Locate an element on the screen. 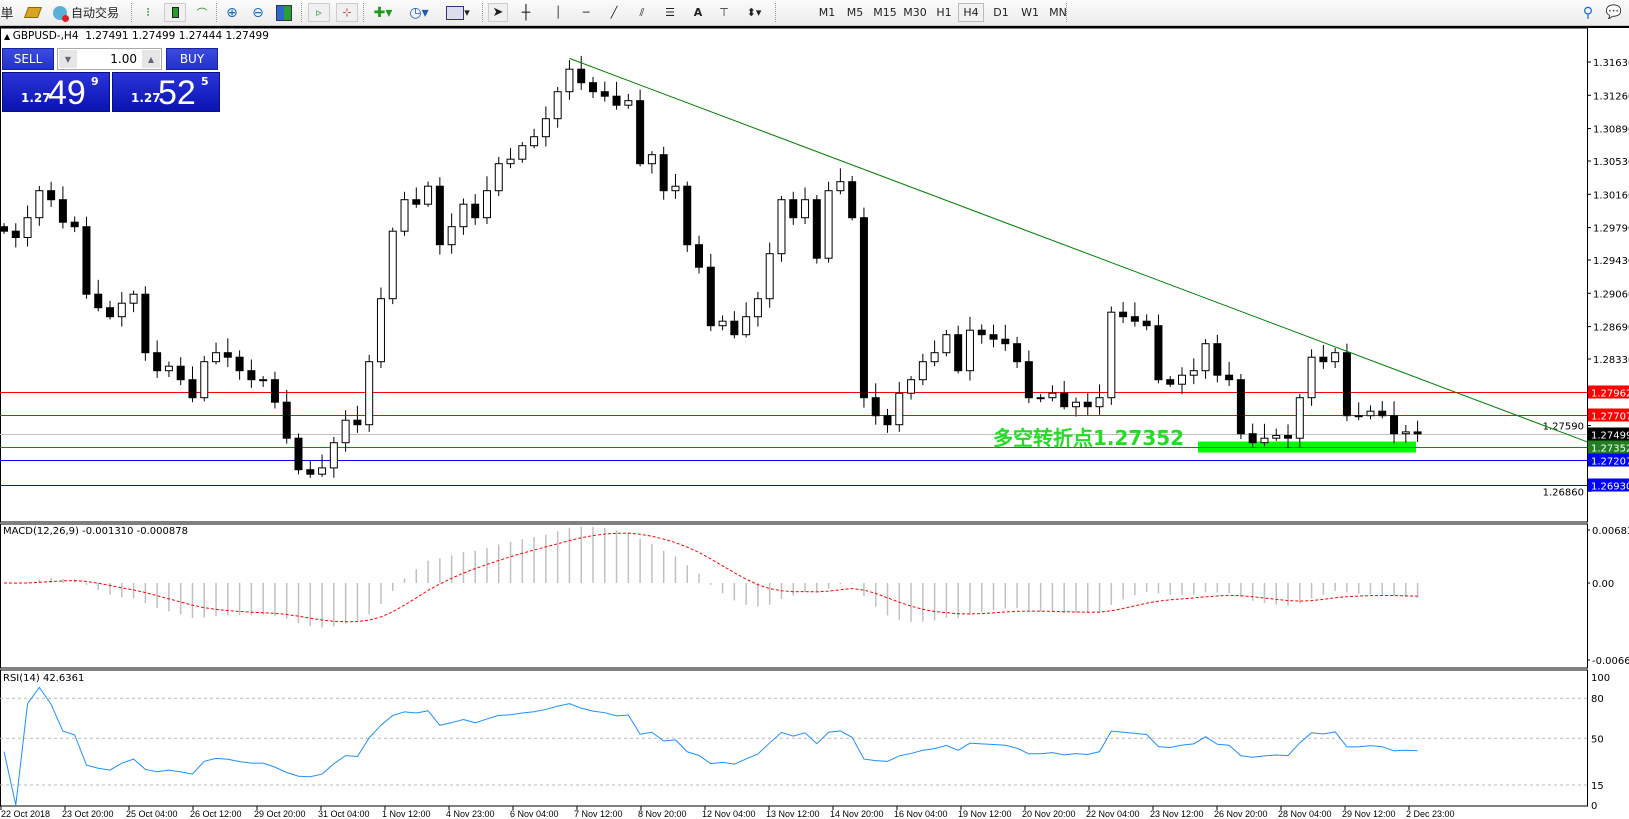 The width and height of the screenshot is (1629, 819). candlestick-icon is located at coordinates (175, 12).